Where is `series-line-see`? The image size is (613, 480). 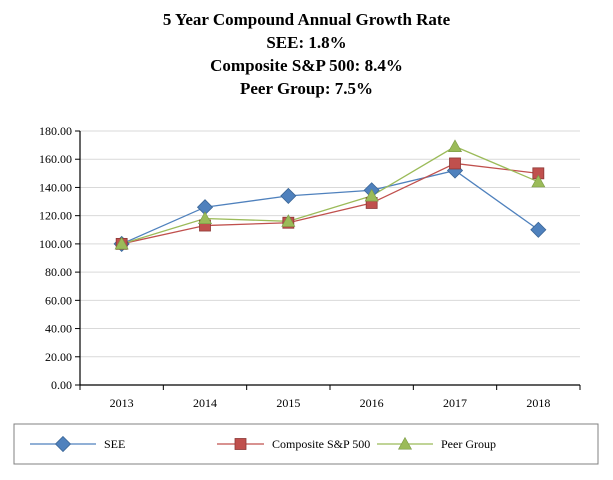 series-line-see is located at coordinates (330, 207).